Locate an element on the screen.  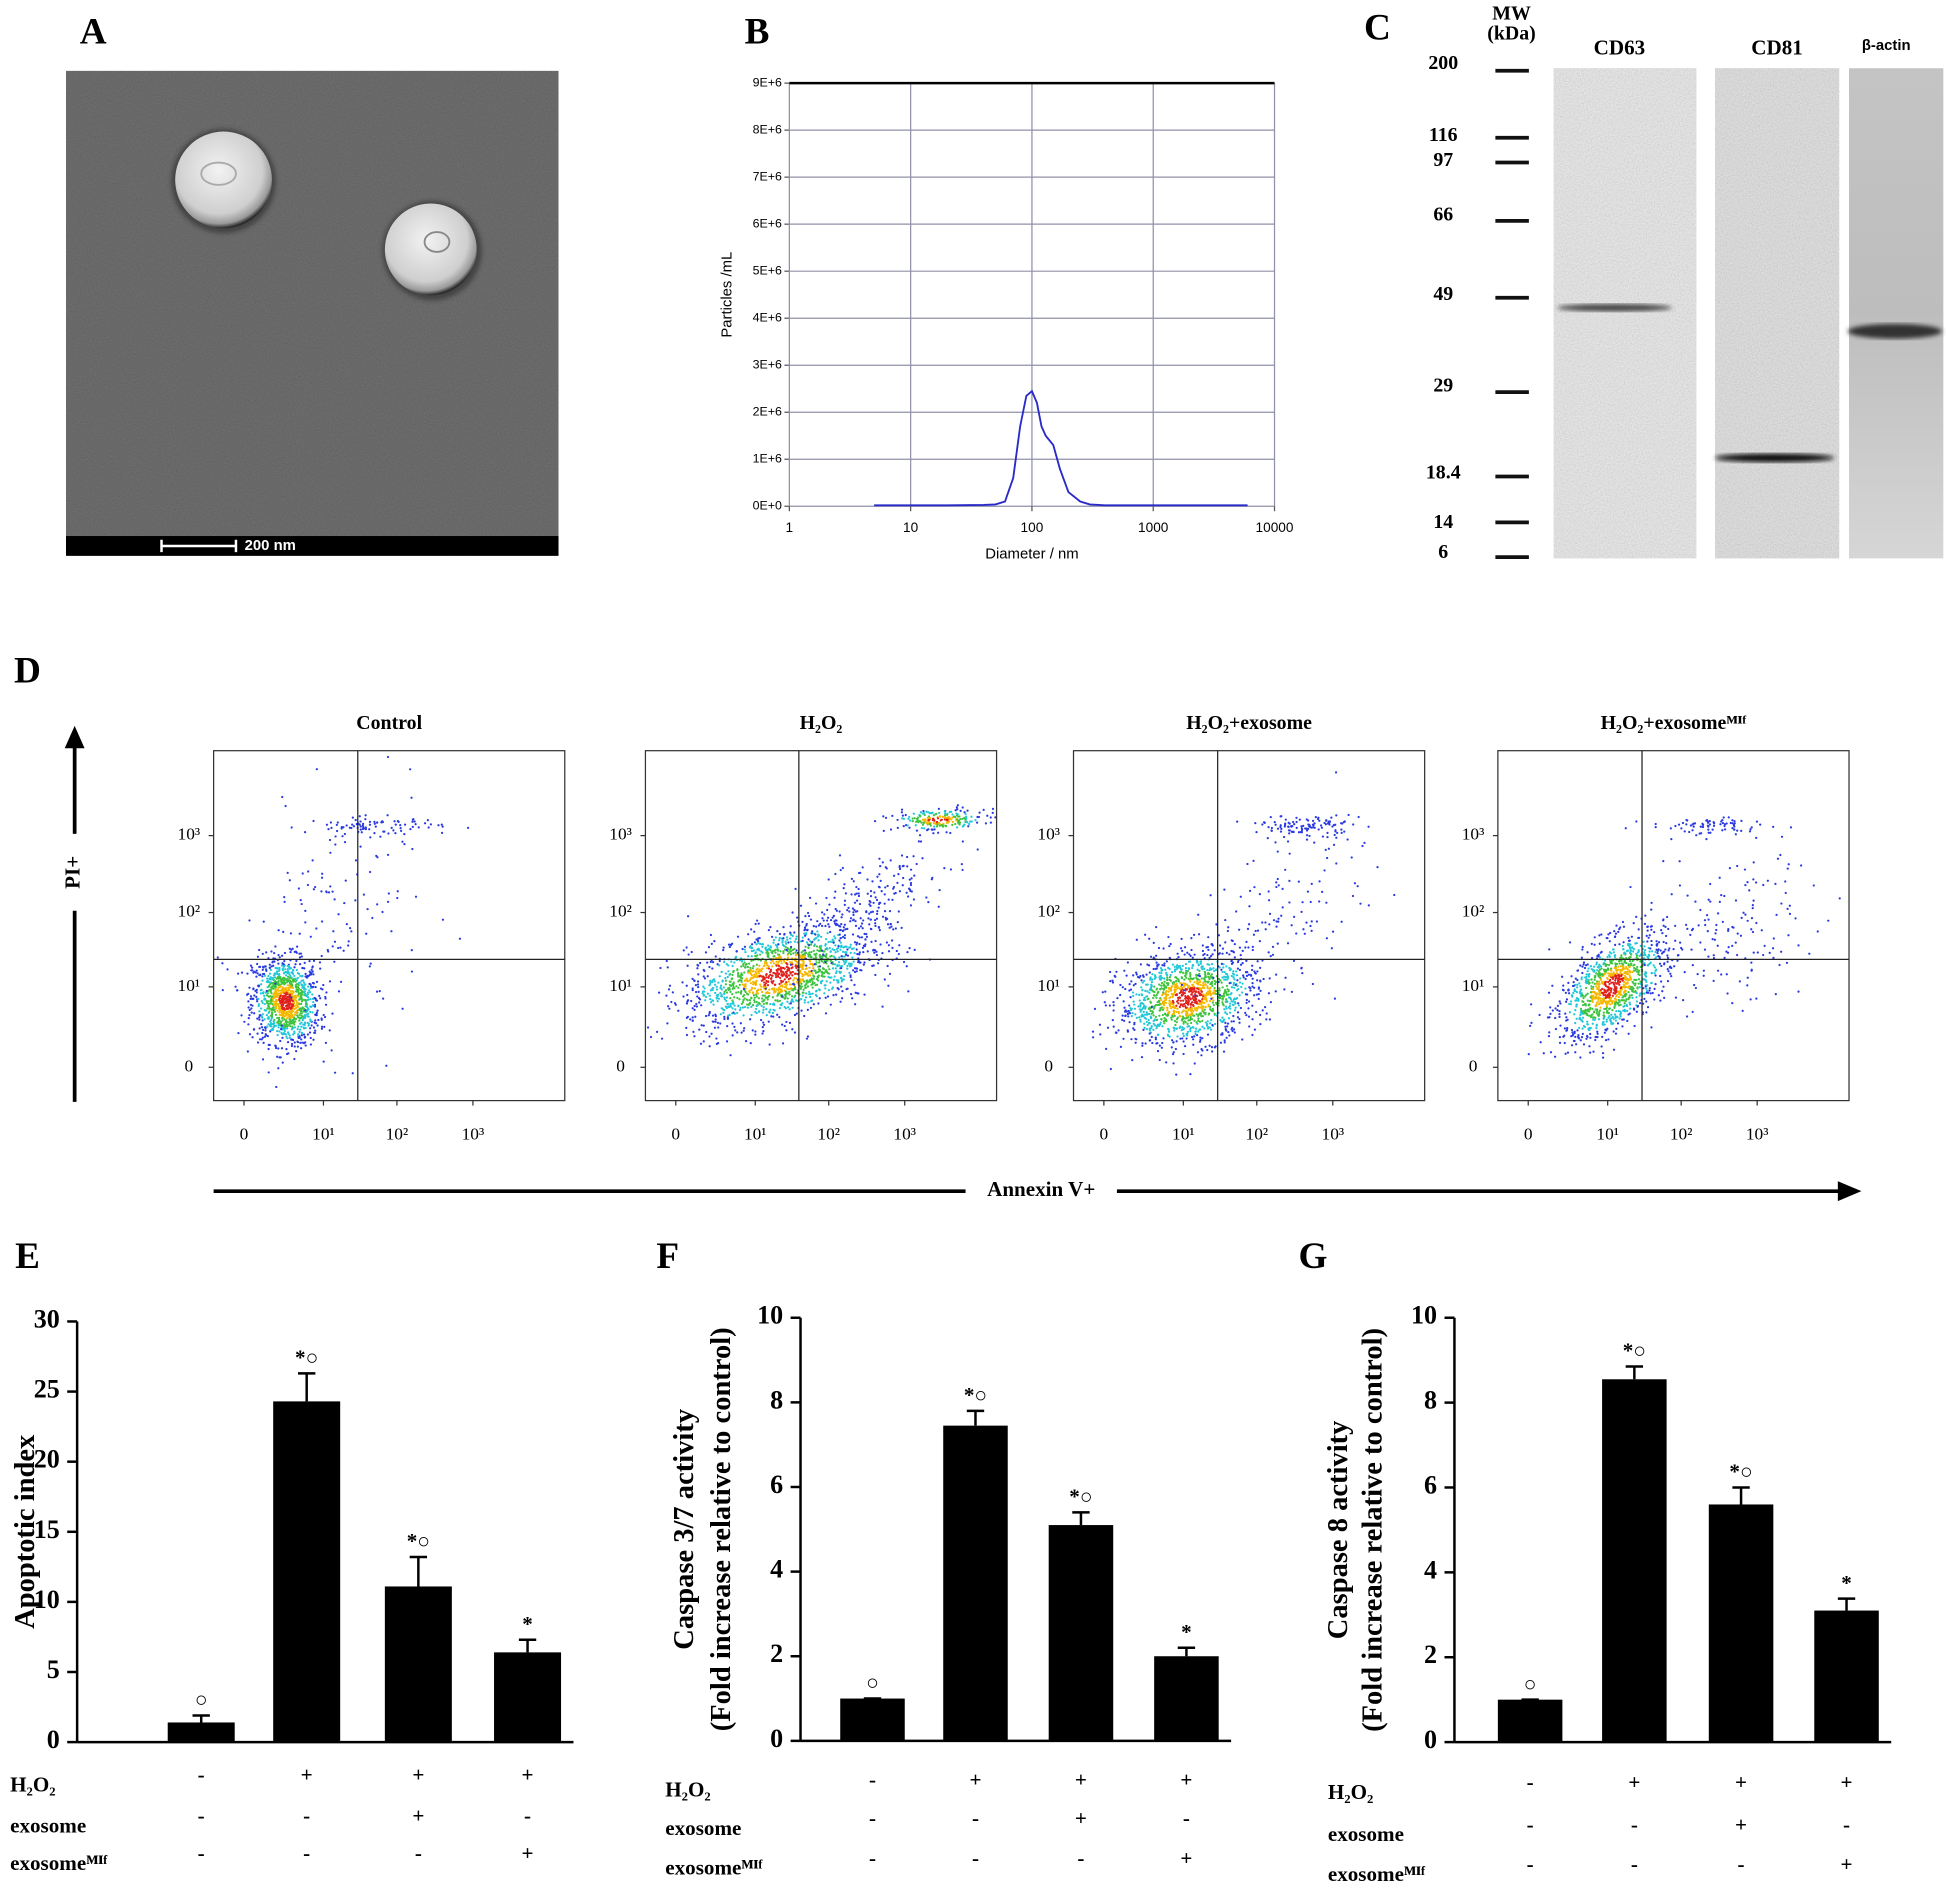
flow-plot-title: Control is located at coordinates (389, 723).